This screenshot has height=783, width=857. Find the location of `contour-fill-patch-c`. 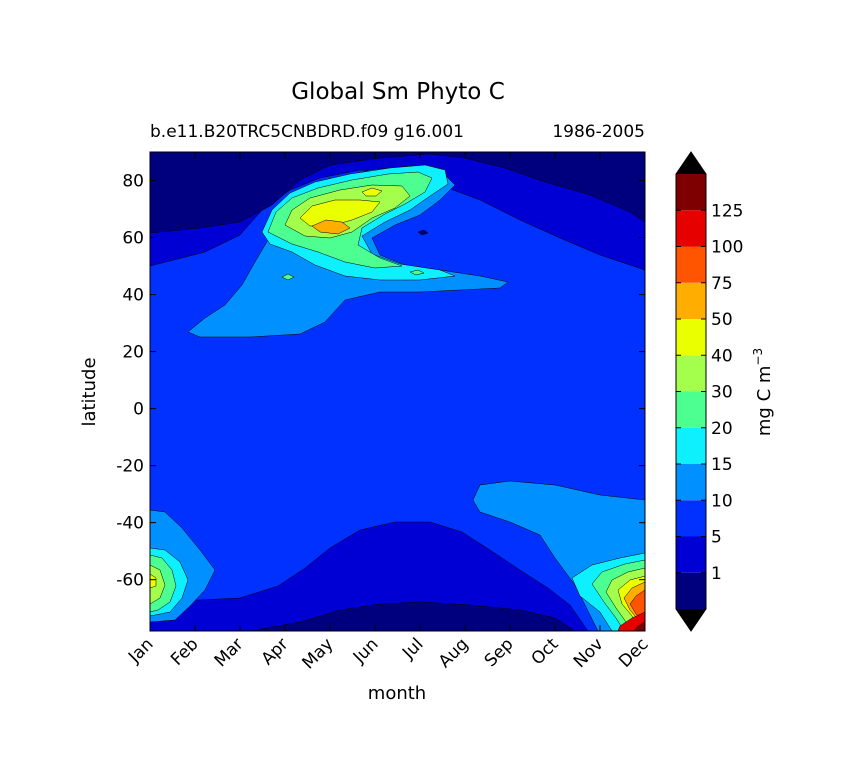

contour-fill-patch-c is located at coordinates (423, 232).